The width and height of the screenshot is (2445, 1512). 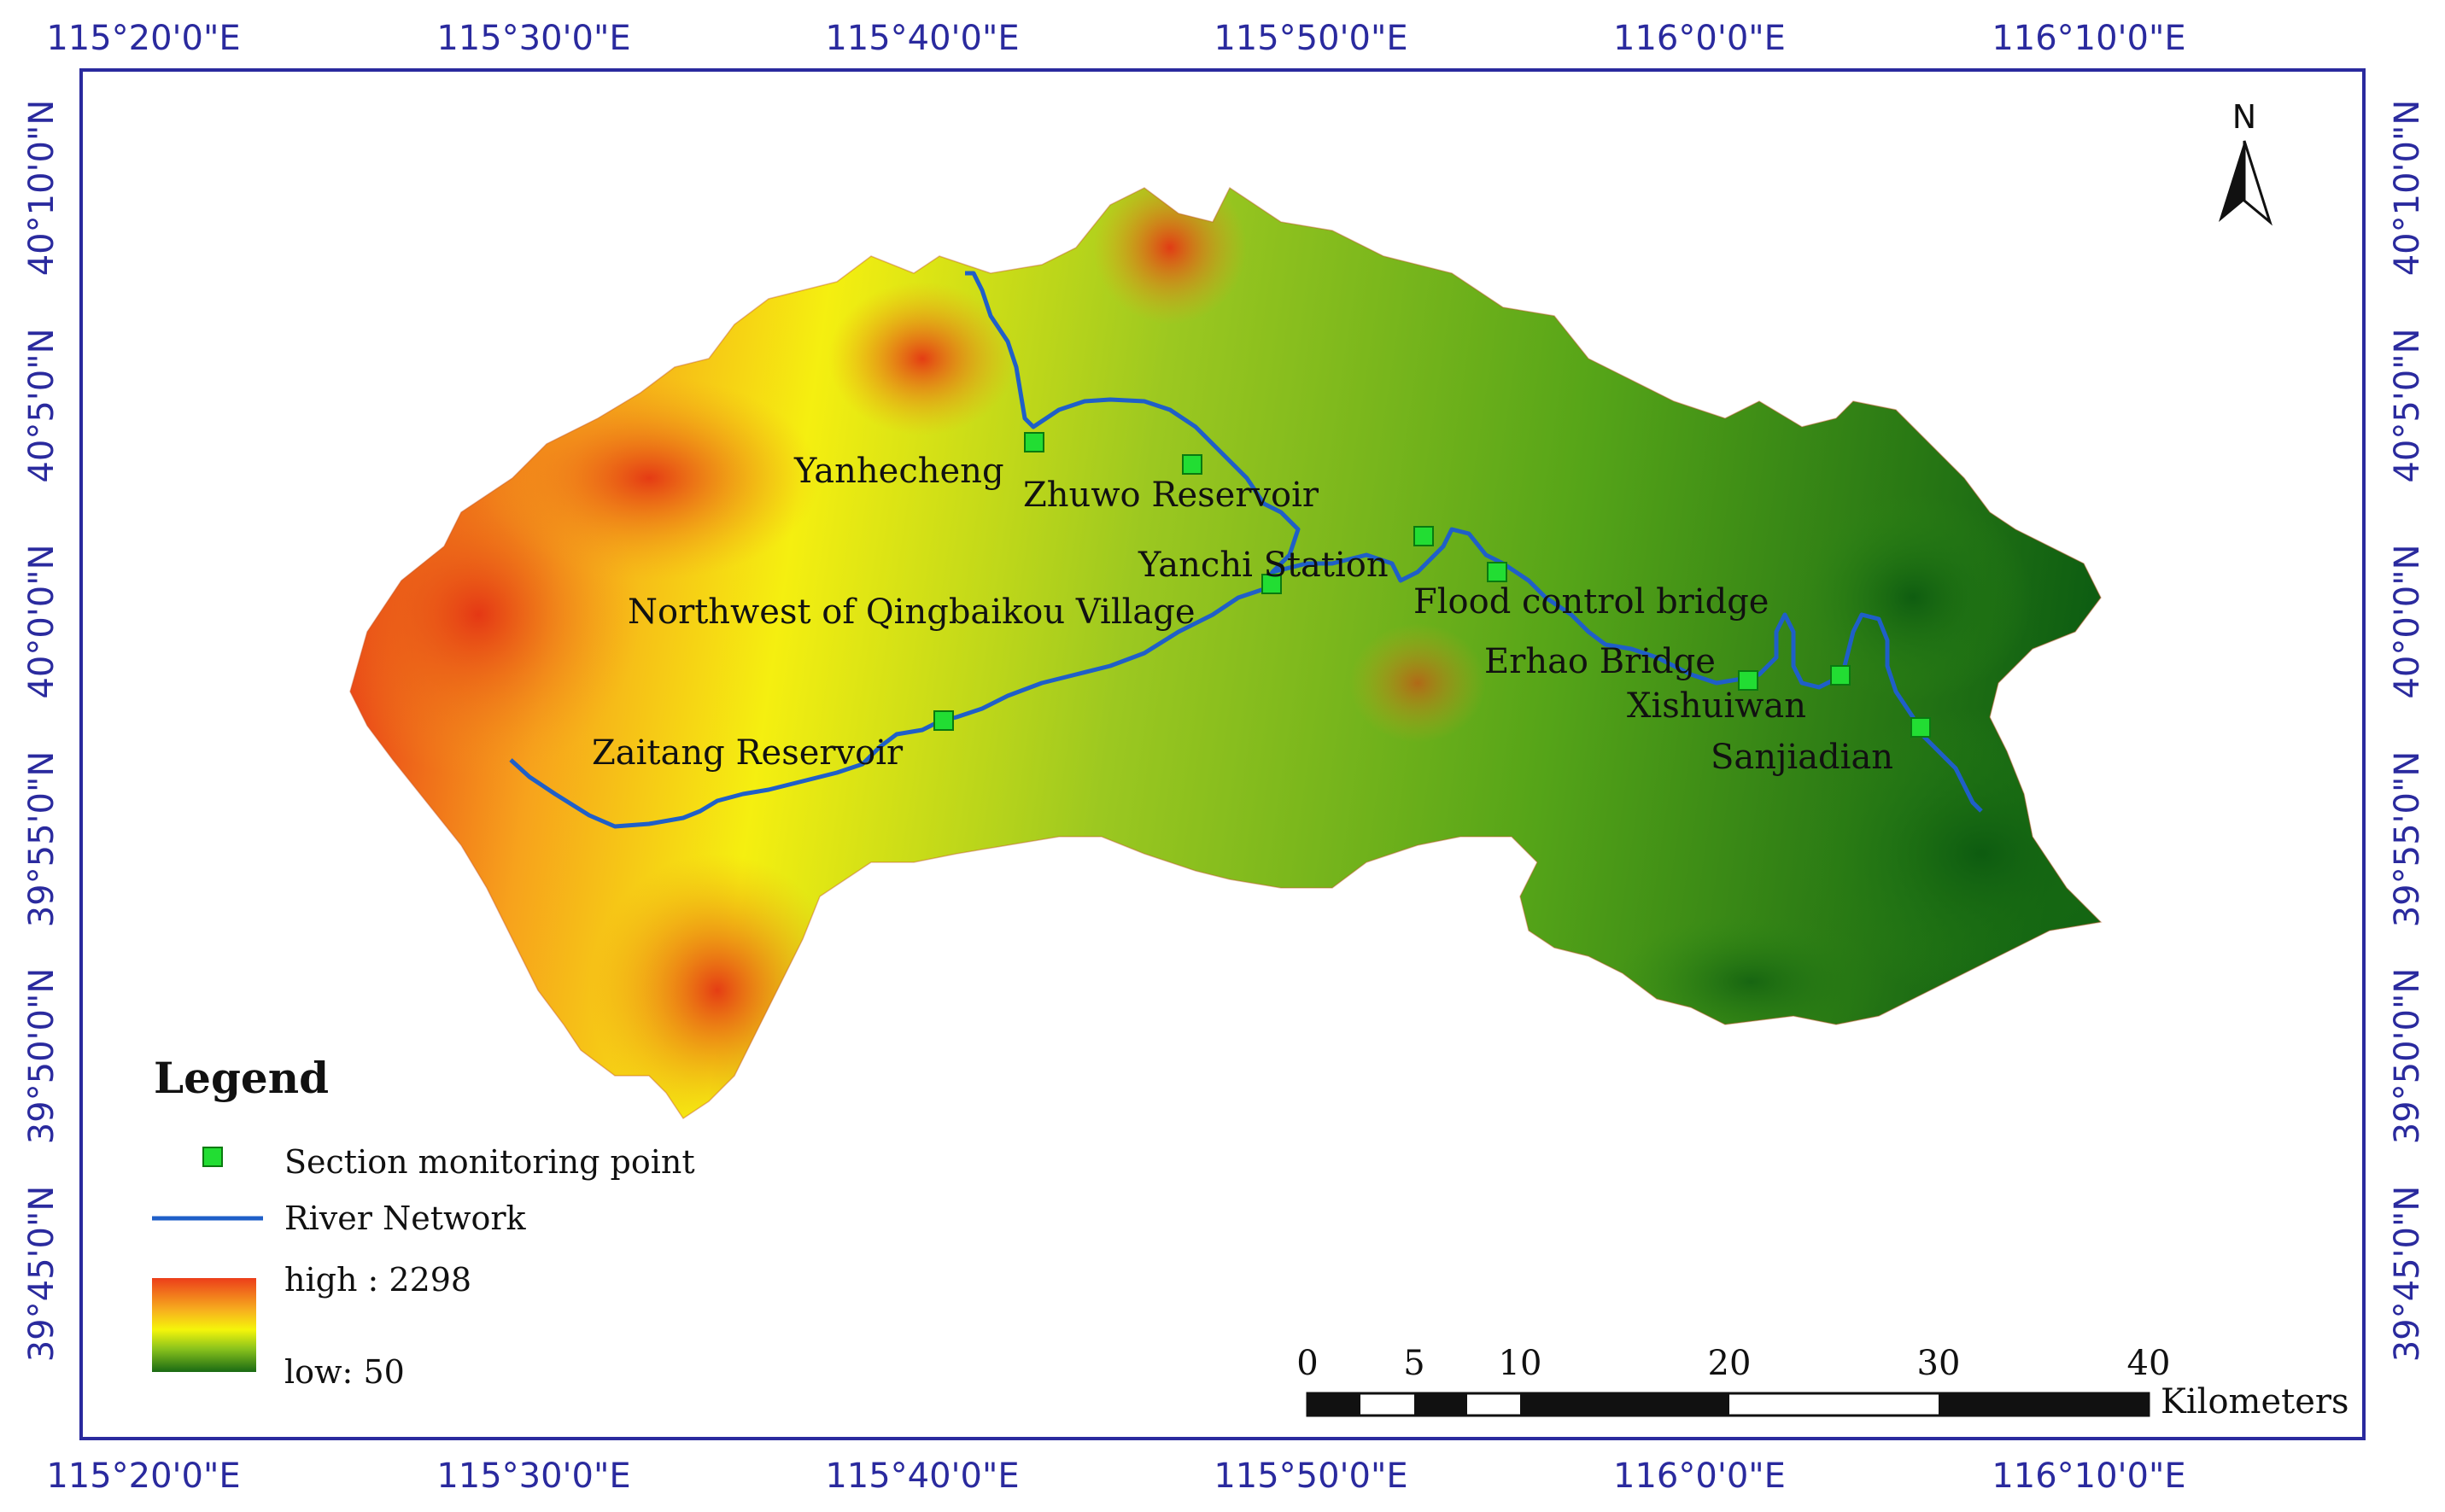 What do you see at coordinates (1921, 727) in the screenshot?
I see `monitoring-point-sanjiadian` at bounding box center [1921, 727].